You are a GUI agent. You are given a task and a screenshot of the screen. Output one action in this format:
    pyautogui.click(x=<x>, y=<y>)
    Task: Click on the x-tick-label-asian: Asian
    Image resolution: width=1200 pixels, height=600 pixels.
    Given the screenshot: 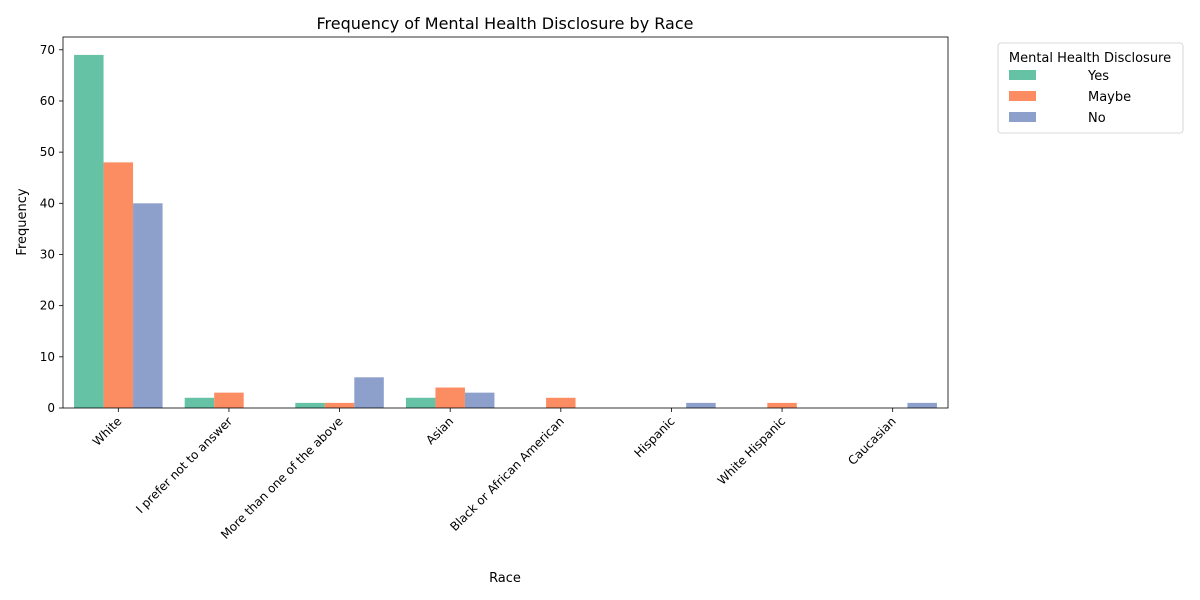 What is the action you would take?
    pyautogui.click(x=439, y=430)
    